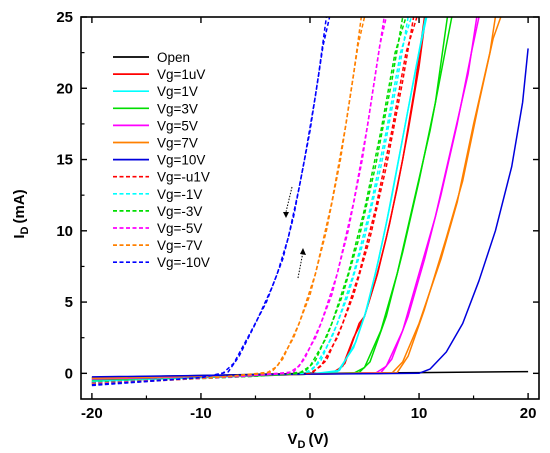 The image size is (550, 453). What do you see at coordinates (69, 373) in the screenshot?
I see `y-tick-label: 0` at bounding box center [69, 373].